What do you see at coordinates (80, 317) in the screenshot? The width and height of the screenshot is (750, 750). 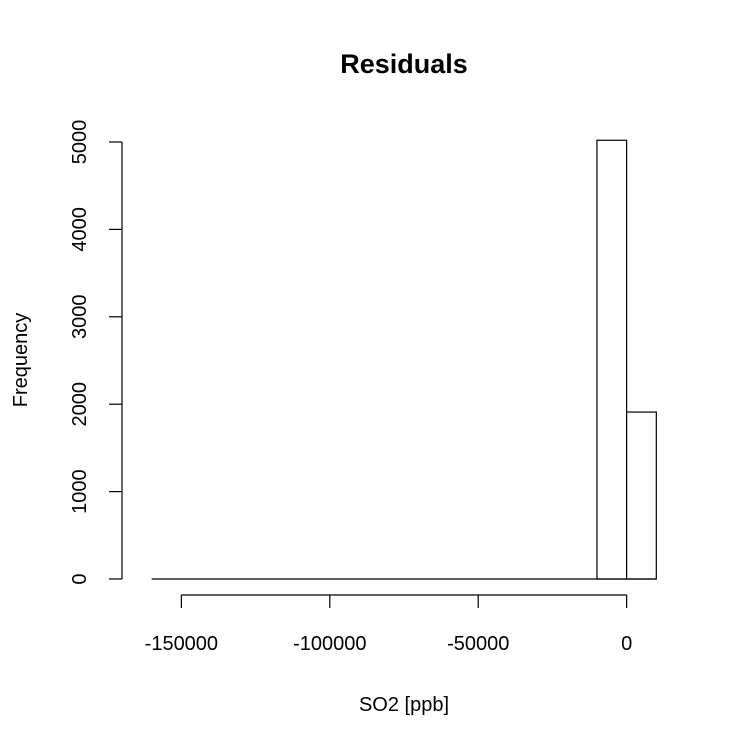 I see `y-tick-label: 3000` at bounding box center [80, 317].